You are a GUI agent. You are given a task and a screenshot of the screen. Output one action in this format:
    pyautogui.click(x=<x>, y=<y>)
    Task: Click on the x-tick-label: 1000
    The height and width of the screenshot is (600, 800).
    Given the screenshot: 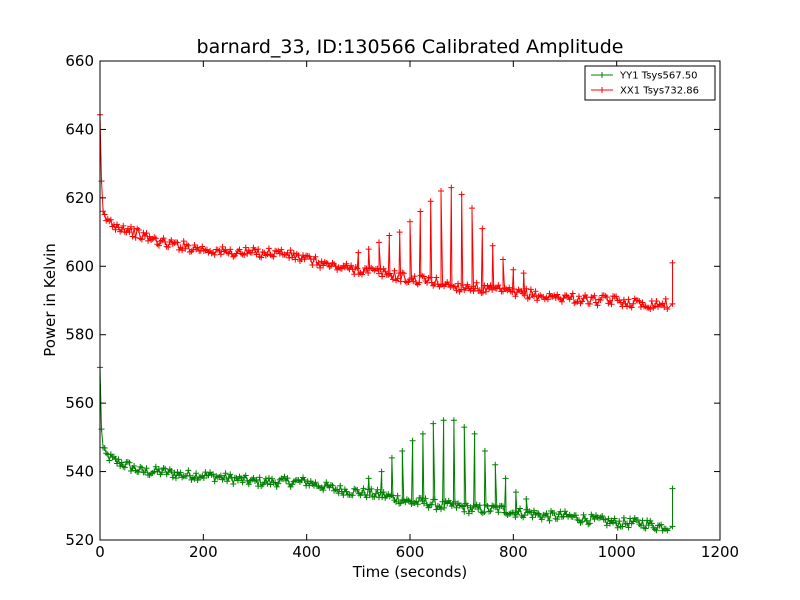 What is the action you would take?
    pyautogui.click(x=617, y=552)
    